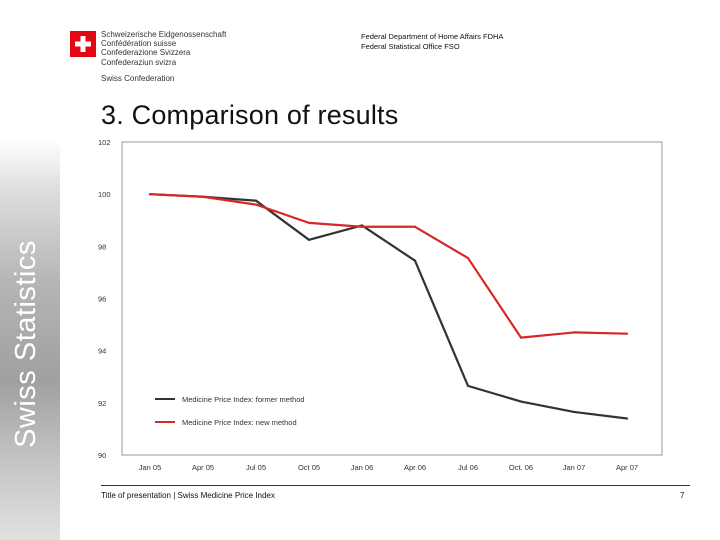  What do you see at coordinates (410, 46) in the screenshot?
I see `office-name: Federal Statistical Office FSO` at bounding box center [410, 46].